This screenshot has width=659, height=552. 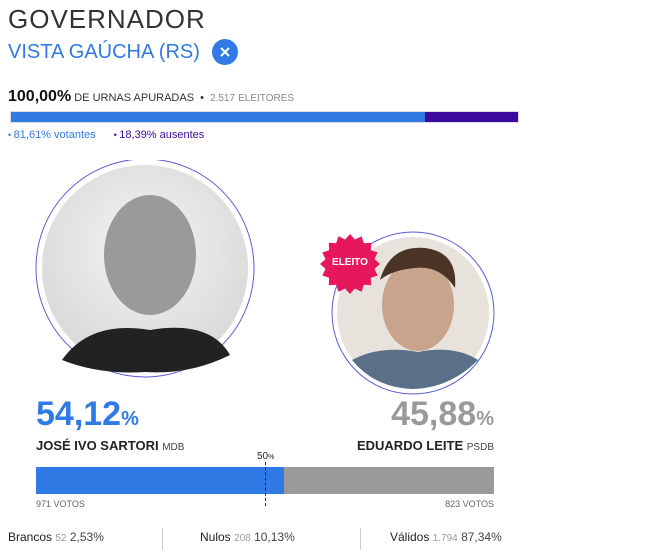 I want to click on total-pct: 87,34%, so click(x=481, y=537).